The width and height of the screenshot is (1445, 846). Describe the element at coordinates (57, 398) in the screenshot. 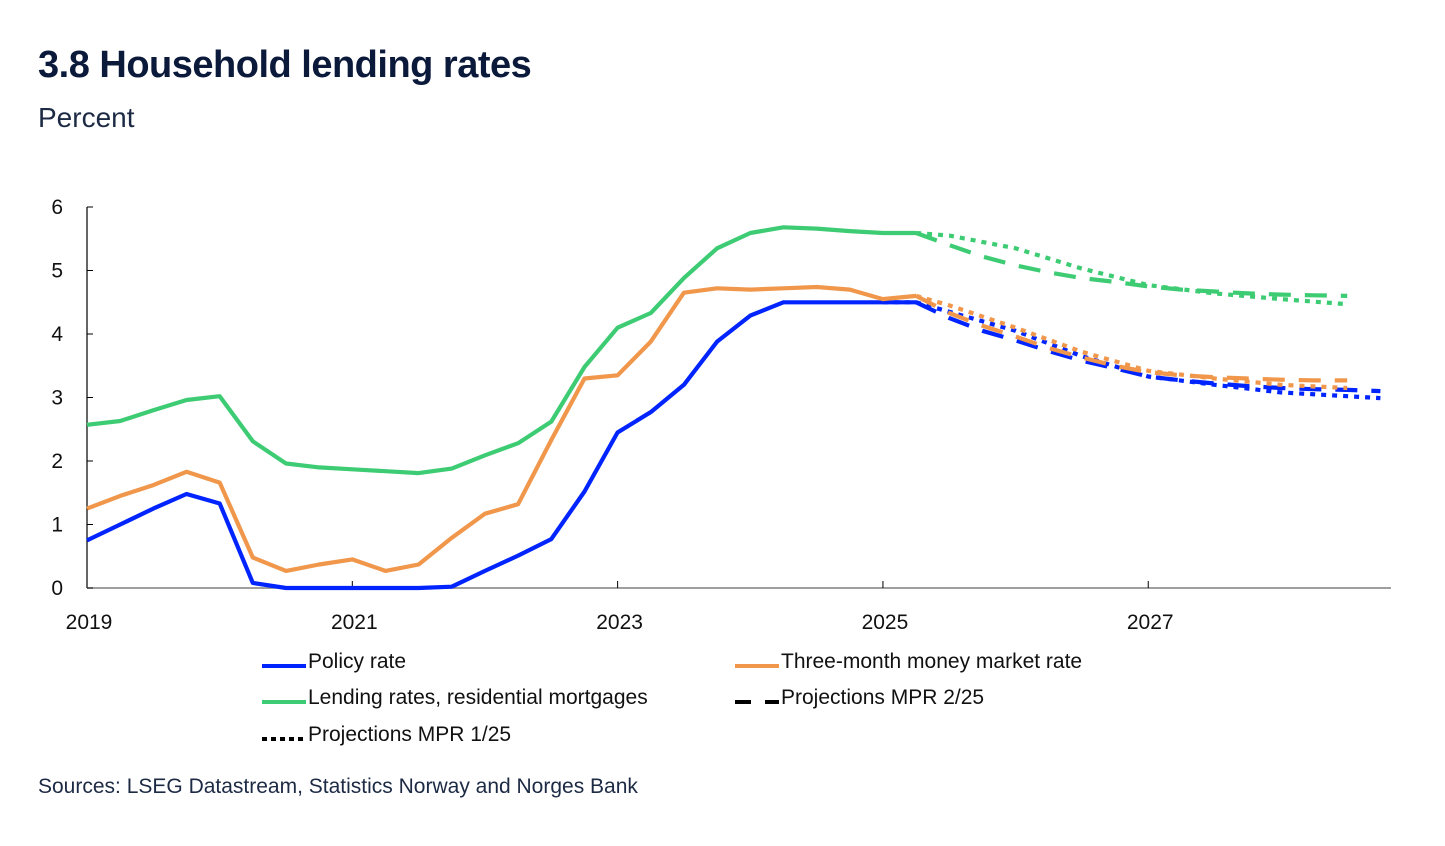

I see `y-tick-label: 3` at that location.